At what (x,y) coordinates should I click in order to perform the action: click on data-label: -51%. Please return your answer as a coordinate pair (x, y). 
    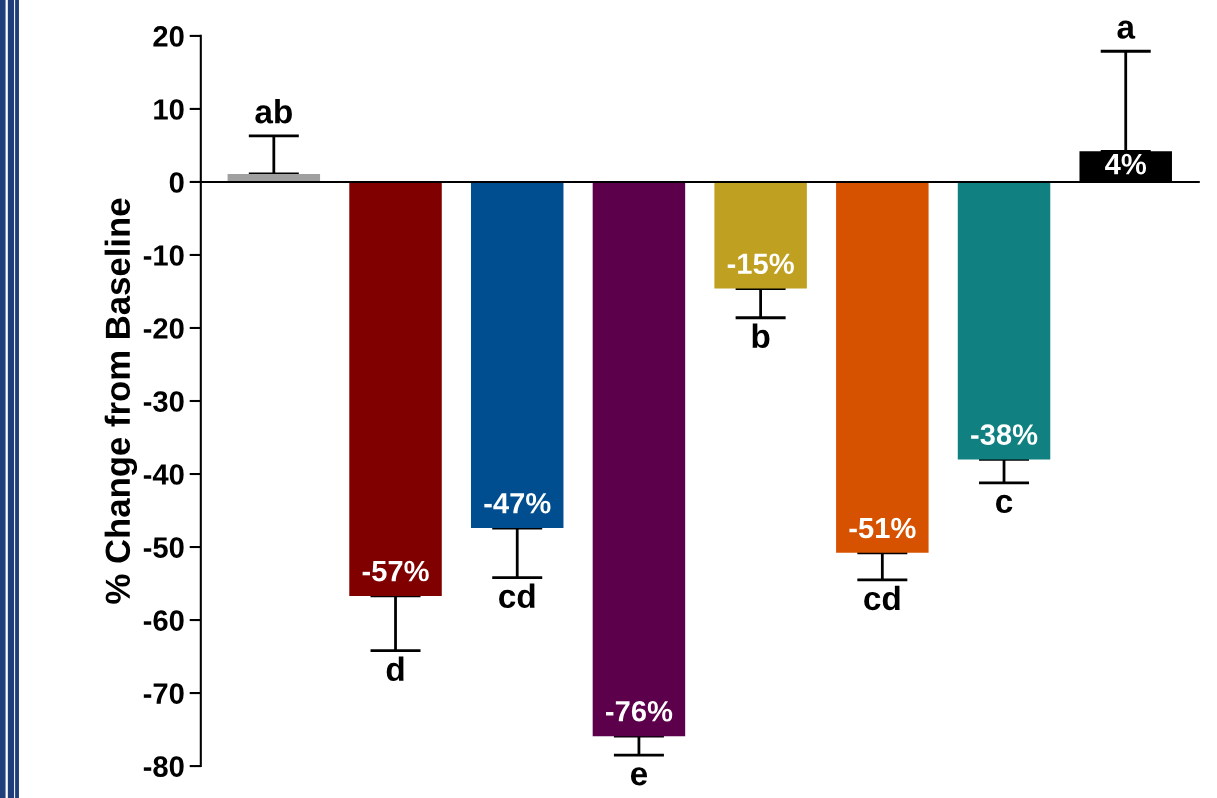
    Looking at the image, I should click on (882, 528).